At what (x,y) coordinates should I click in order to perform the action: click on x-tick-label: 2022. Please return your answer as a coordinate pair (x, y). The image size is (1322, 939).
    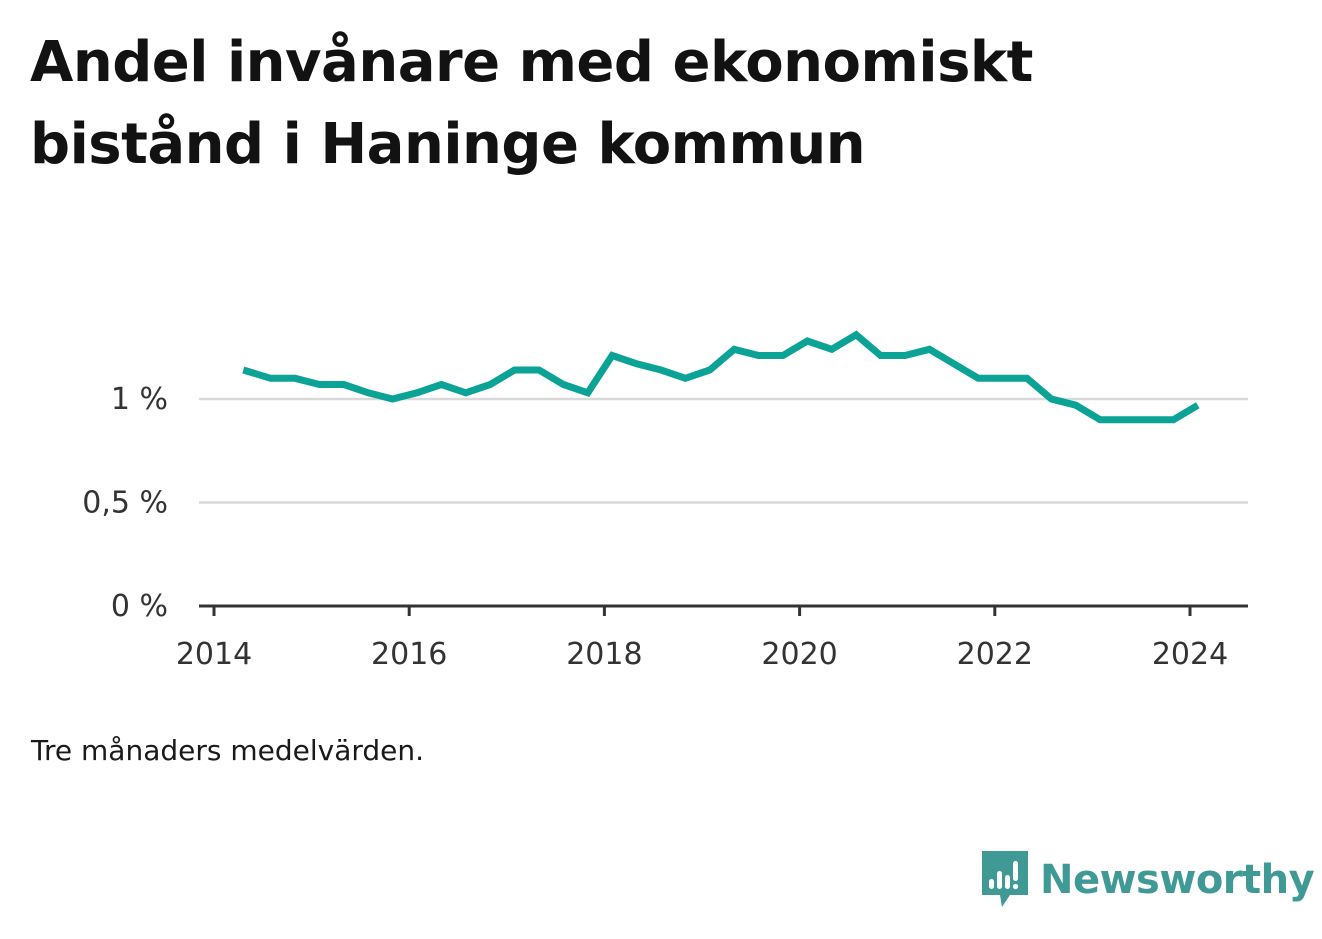
    Looking at the image, I should click on (995, 654).